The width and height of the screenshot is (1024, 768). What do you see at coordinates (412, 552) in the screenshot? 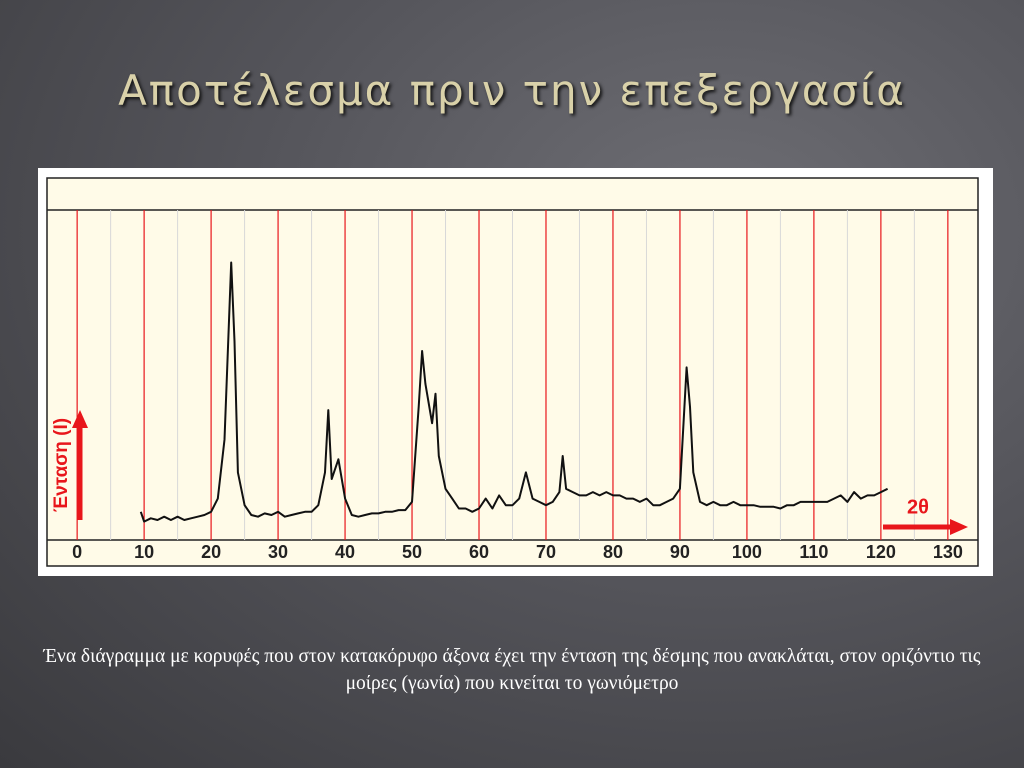
I see `x-tick-label: 50` at bounding box center [412, 552].